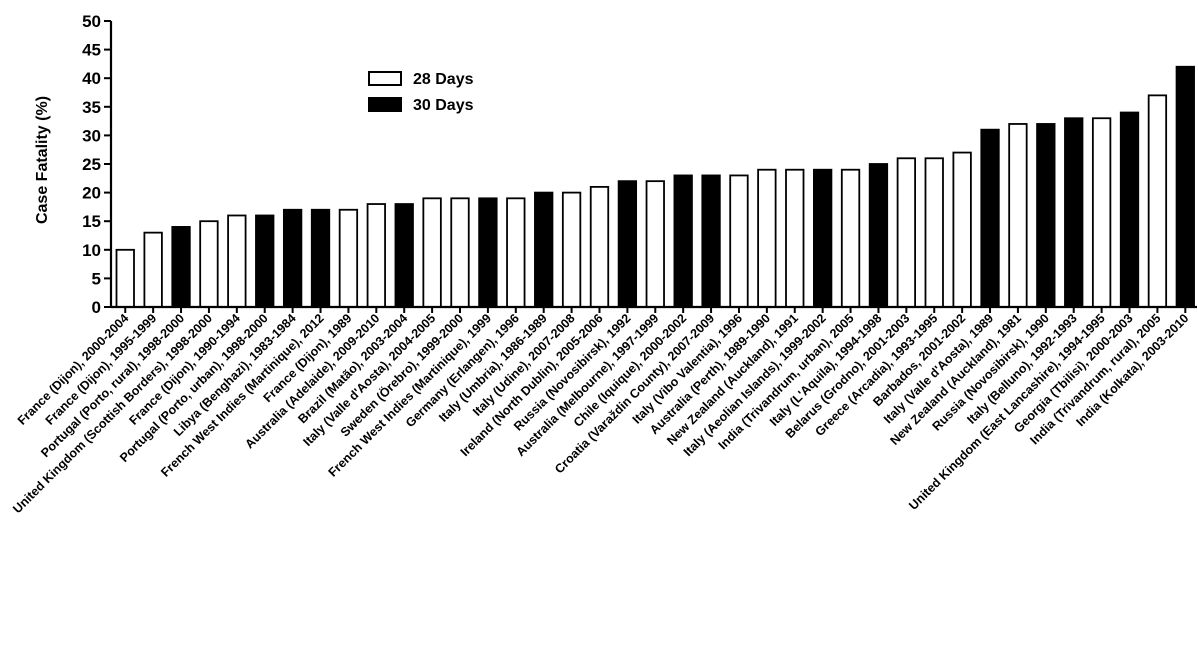 Image resolution: width=1198 pixels, height=657 pixels. What do you see at coordinates (320, 258) in the screenshot?
I see `bar-french-west-indies-martinique-2012` at bounding box center [320, 258].